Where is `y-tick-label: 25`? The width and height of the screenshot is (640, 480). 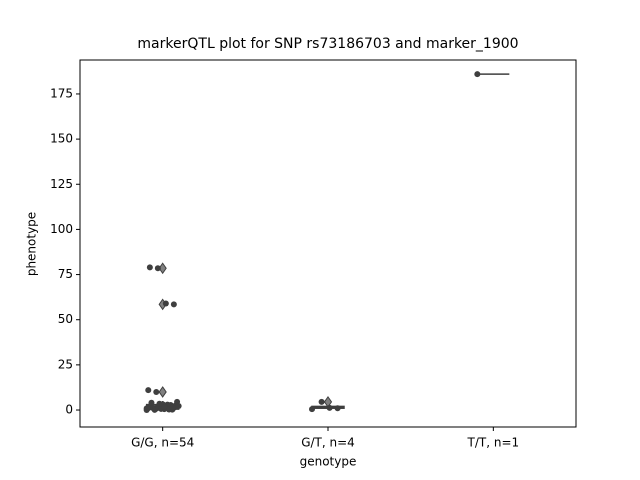 y-tick-label: 25 is located at coordinates (65, 364).